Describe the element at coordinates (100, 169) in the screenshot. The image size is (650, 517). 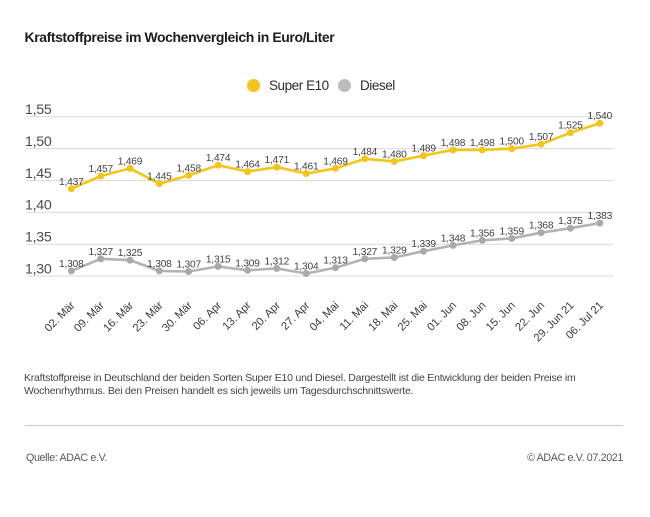
I see `svg-text: 1,457` at that location.